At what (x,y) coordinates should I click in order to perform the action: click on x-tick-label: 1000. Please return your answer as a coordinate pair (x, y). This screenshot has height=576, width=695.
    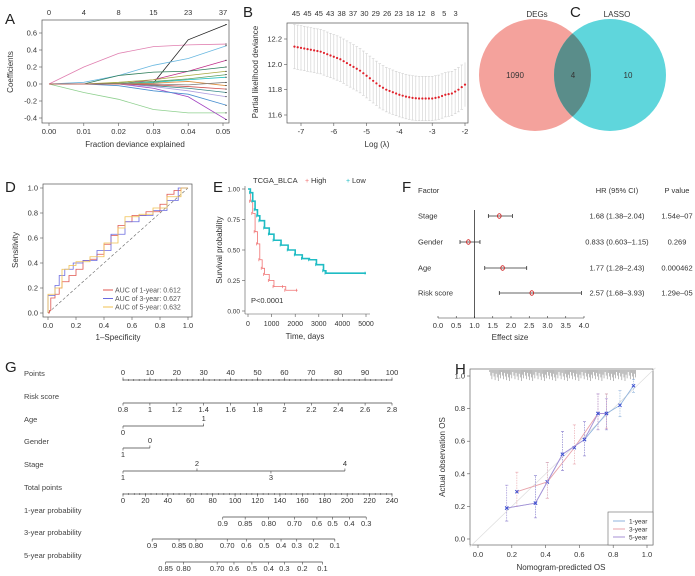
    Looking at the image, I should click on (272, 324).